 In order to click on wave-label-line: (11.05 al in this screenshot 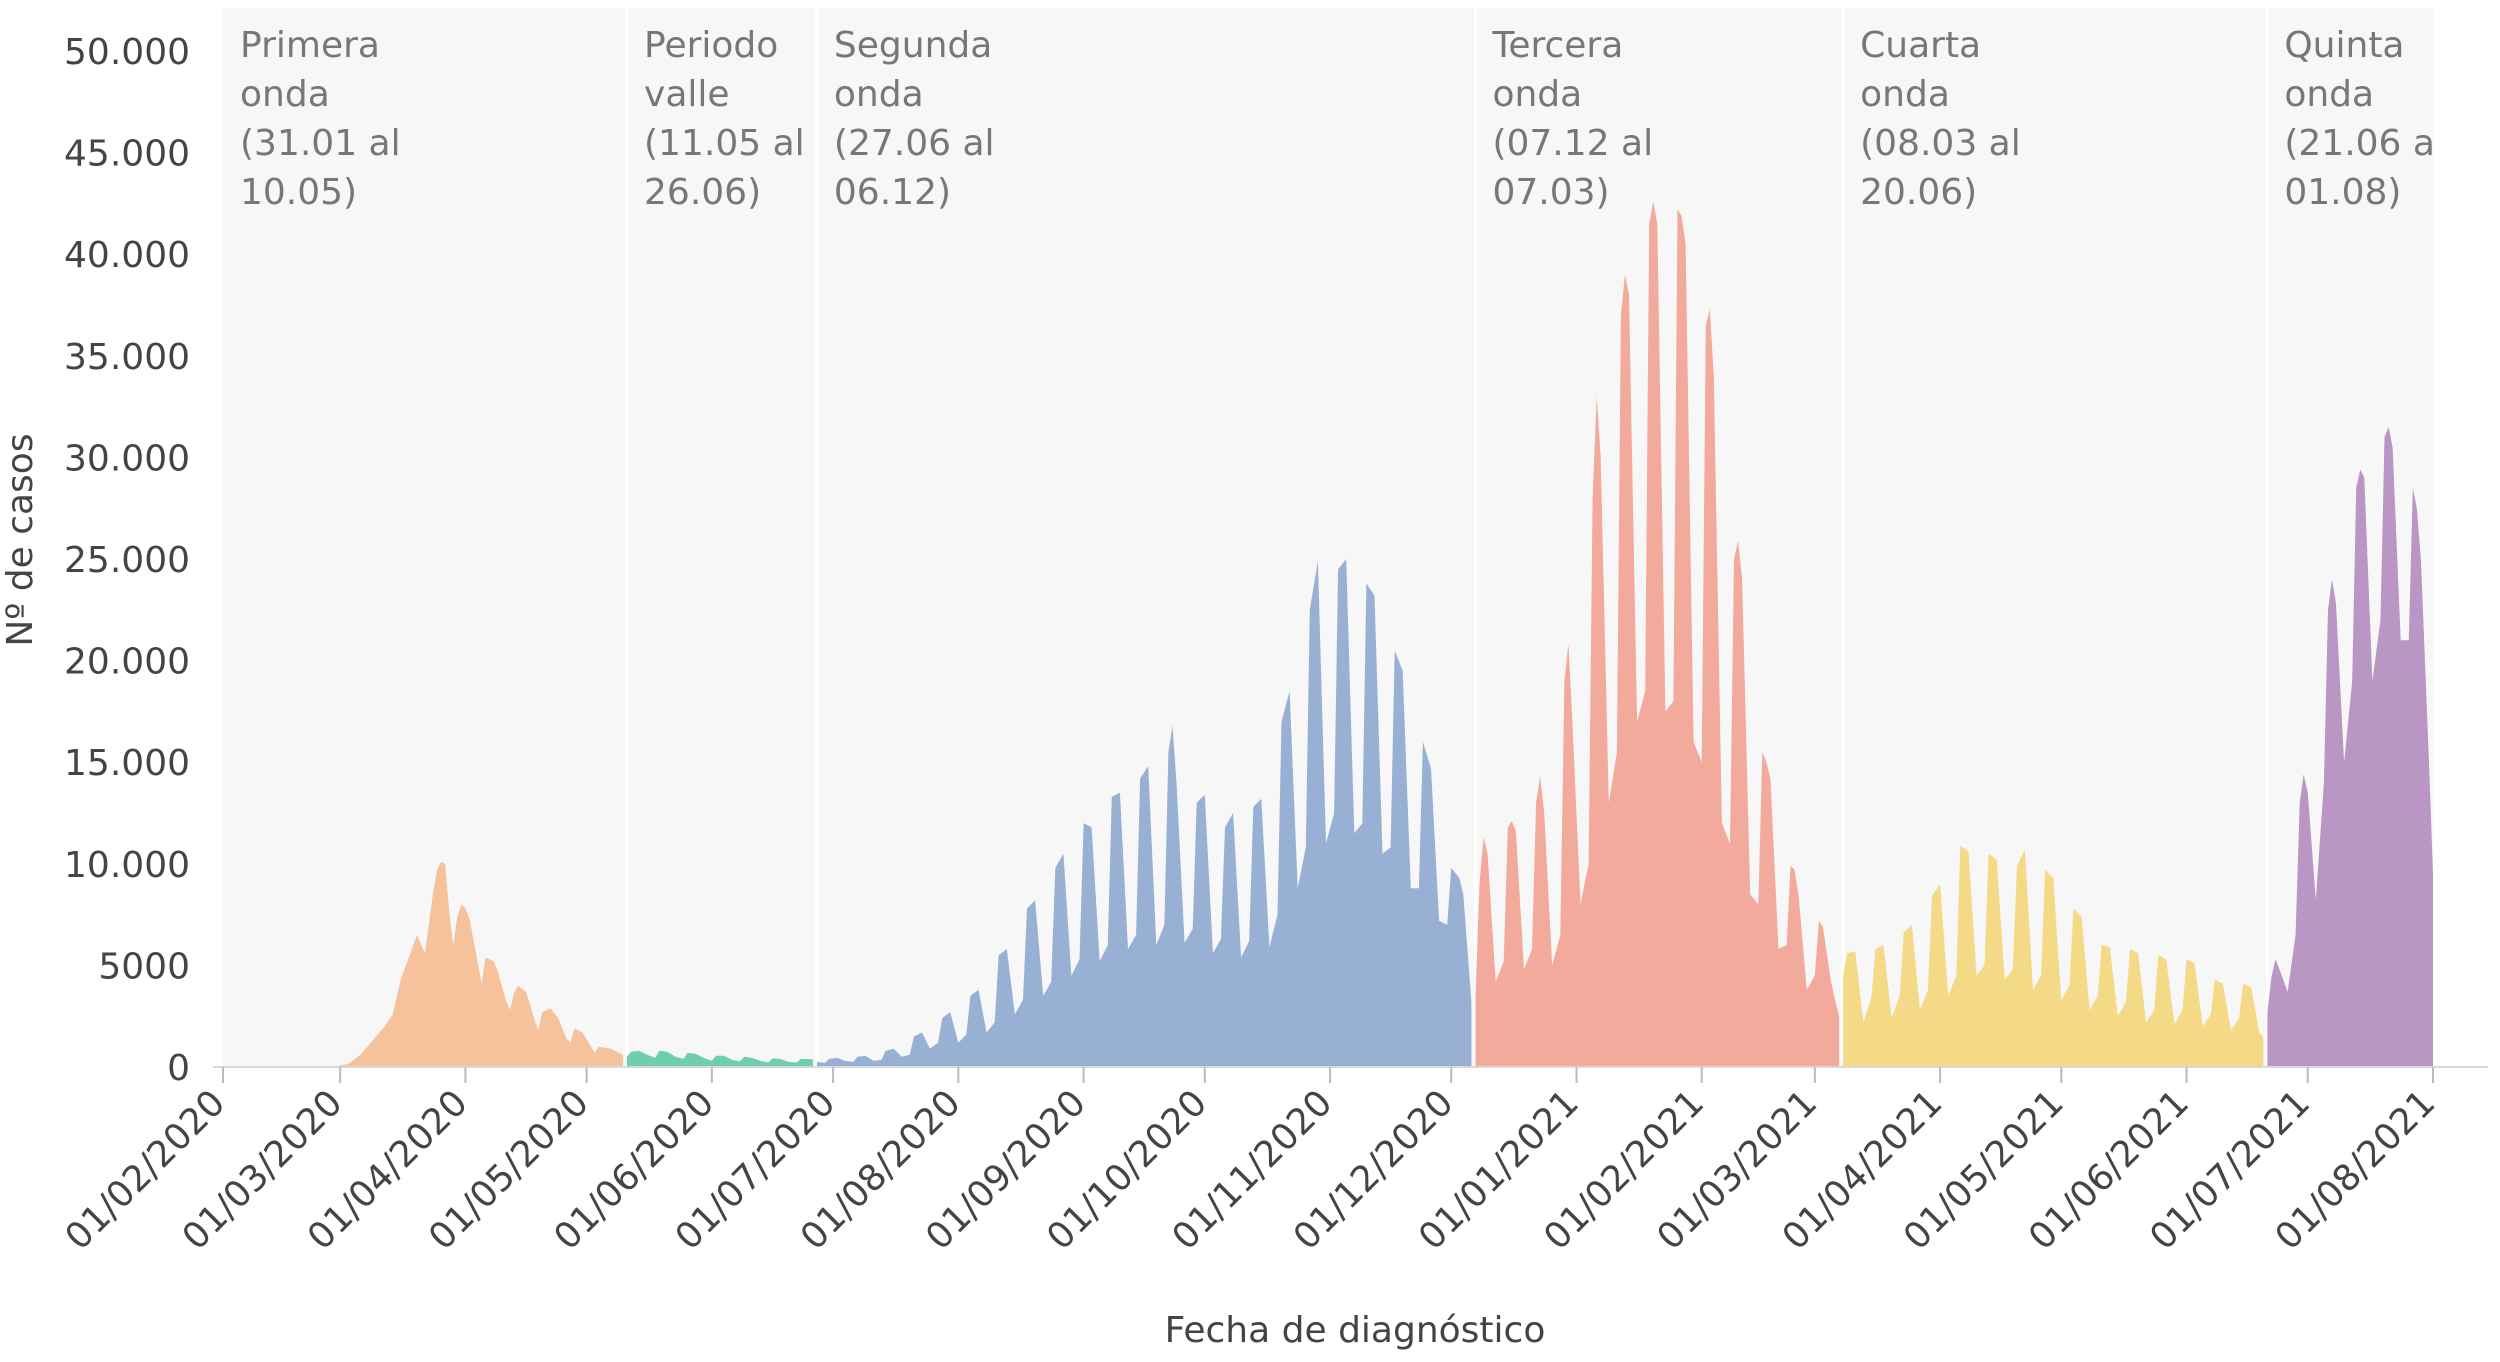, I will do `click(724, 143)`.